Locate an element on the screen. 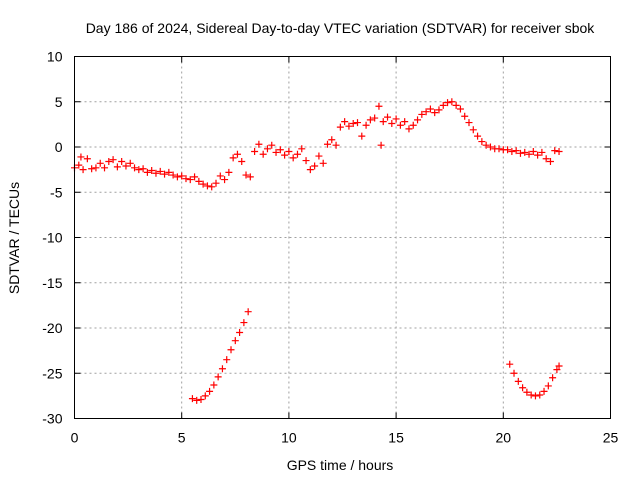 This screenshot has width=640, height=480. y-tick-label: 5 is located at coordinates (59, 102).